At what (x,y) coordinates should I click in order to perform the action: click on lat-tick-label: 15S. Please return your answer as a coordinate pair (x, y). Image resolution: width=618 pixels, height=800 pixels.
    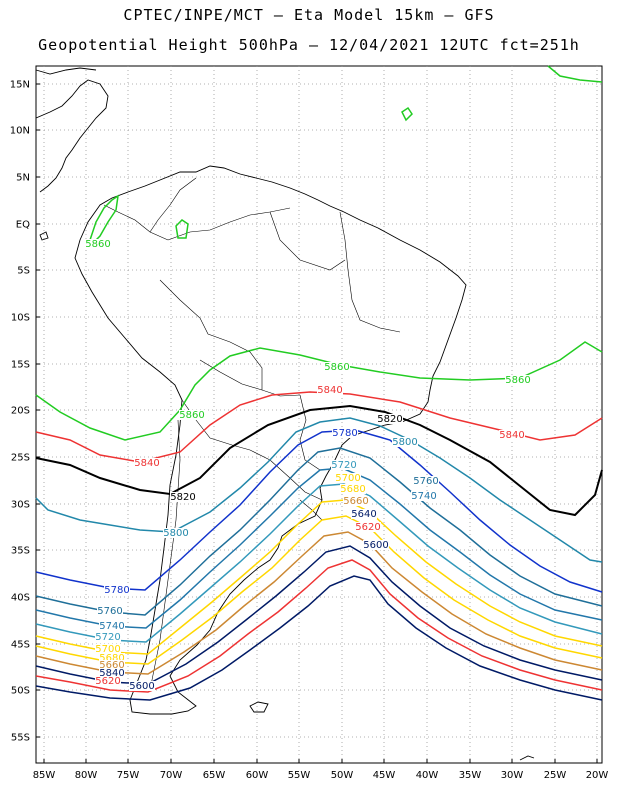
    Looking at the image, I should click on (20, 365).